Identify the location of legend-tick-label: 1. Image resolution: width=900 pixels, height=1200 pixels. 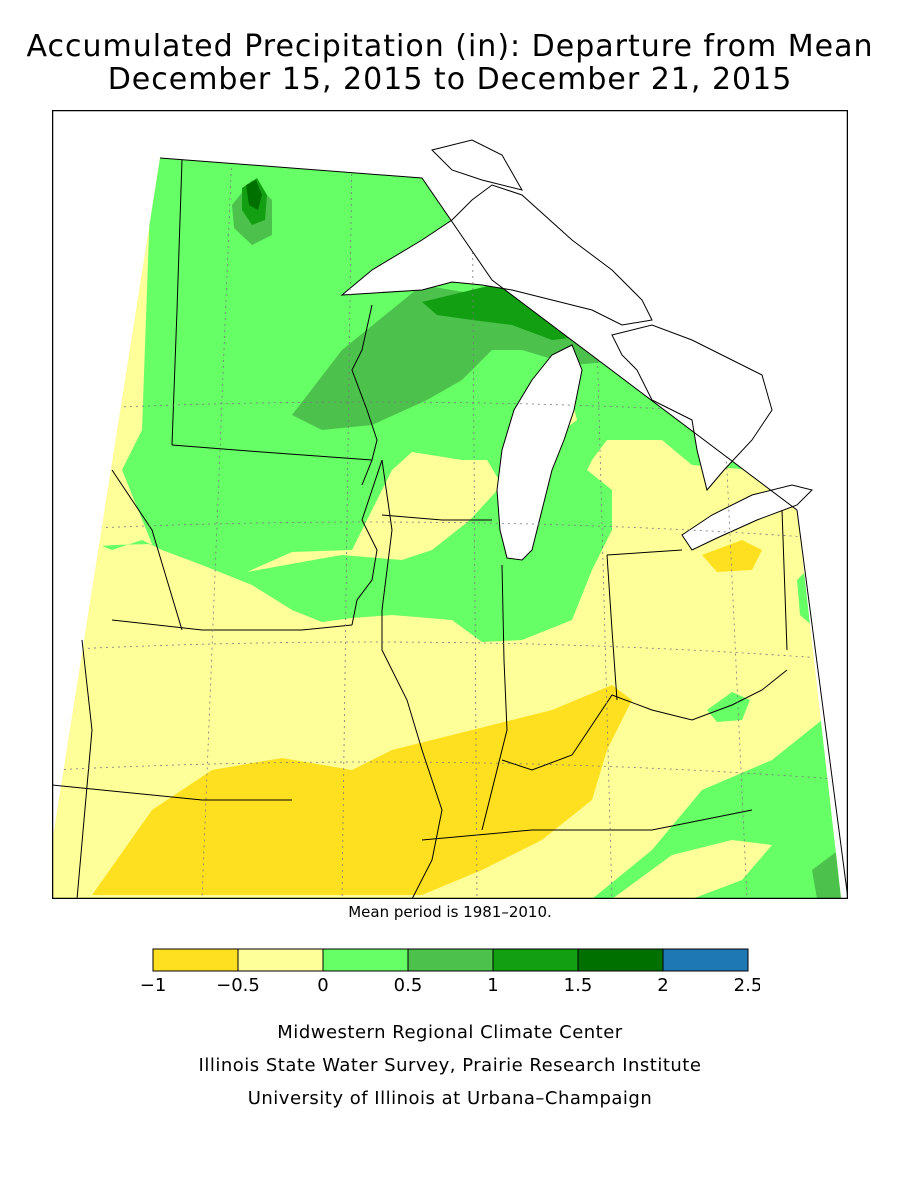
(492, 985).